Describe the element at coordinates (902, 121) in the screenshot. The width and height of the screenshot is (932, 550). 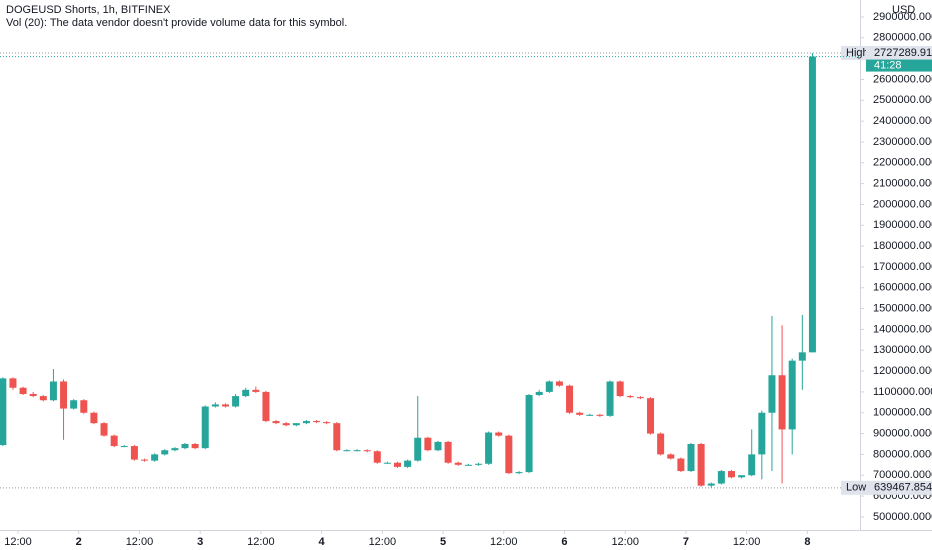
I see `y-tick-label: 2400000.0000` at that location.